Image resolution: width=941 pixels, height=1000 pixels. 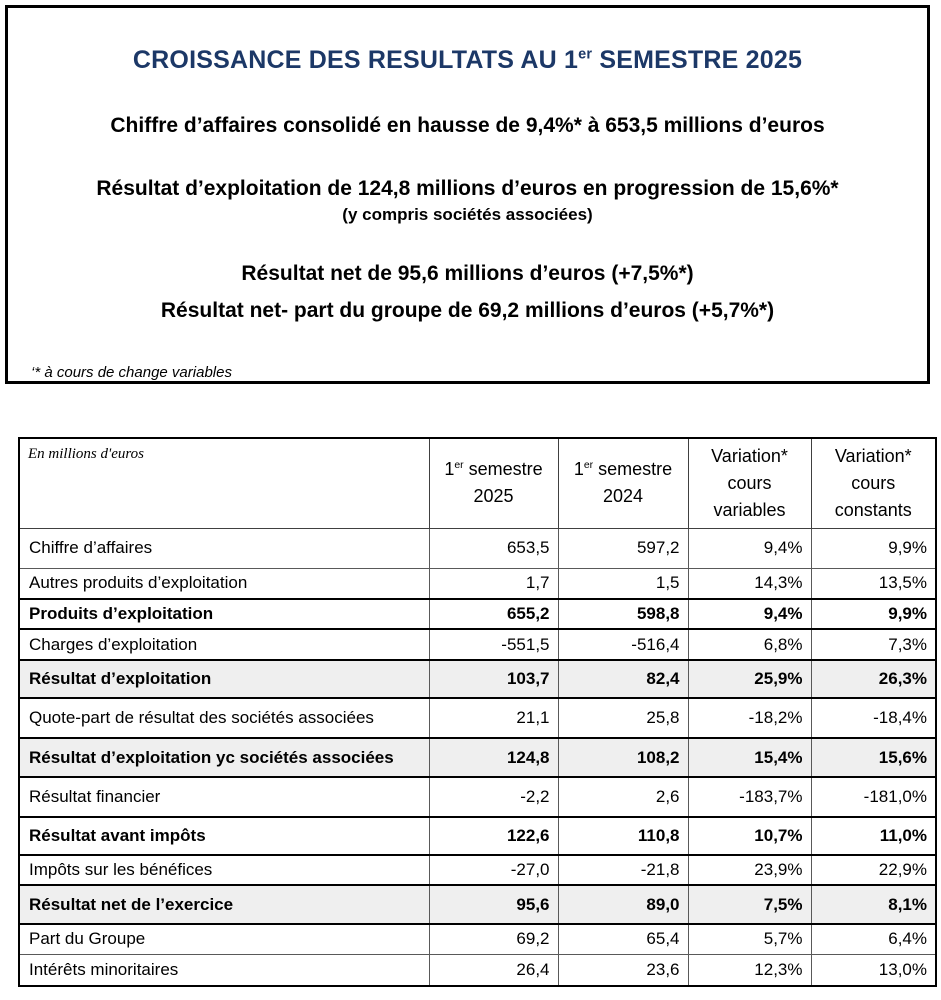 I want to click on table-row: Intérêts minoritaires 26,4 23,6 12,3% 13,0%, so click(x=477, y=970).